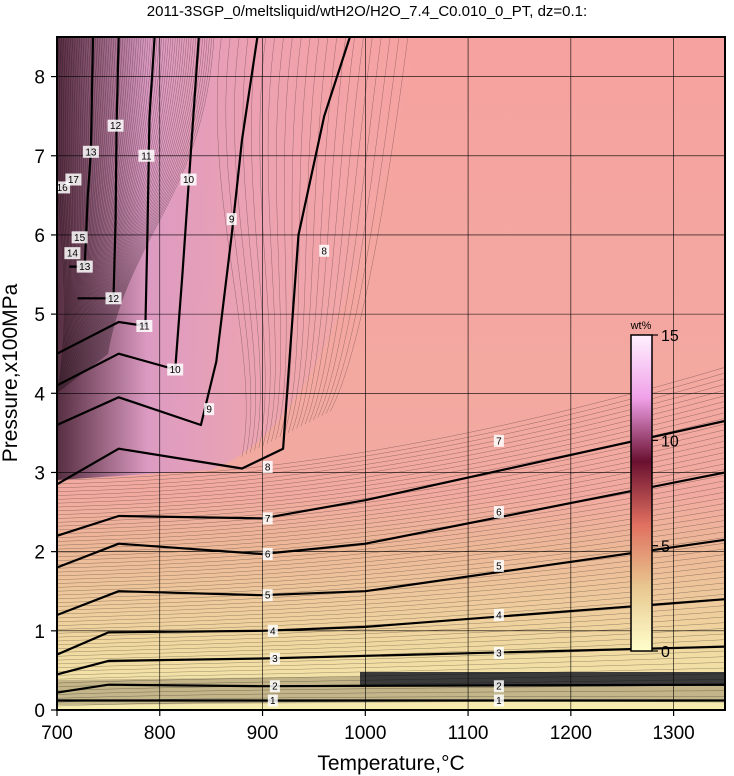 Image resolution: width=734 pixels, height=776 pixels. What do you see at coordinates (571, 733) in the screenshot?
I see `x-tick-label: 1200` at bounding box center [571, 733].